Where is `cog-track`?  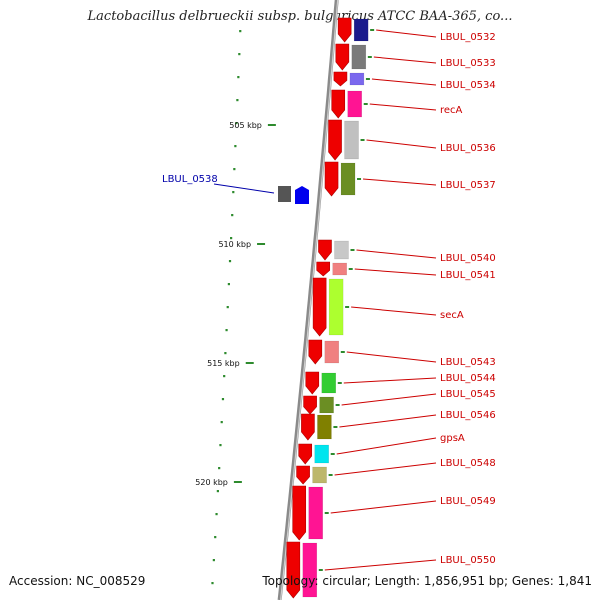
cog-track is located at coordinates (323, 308).